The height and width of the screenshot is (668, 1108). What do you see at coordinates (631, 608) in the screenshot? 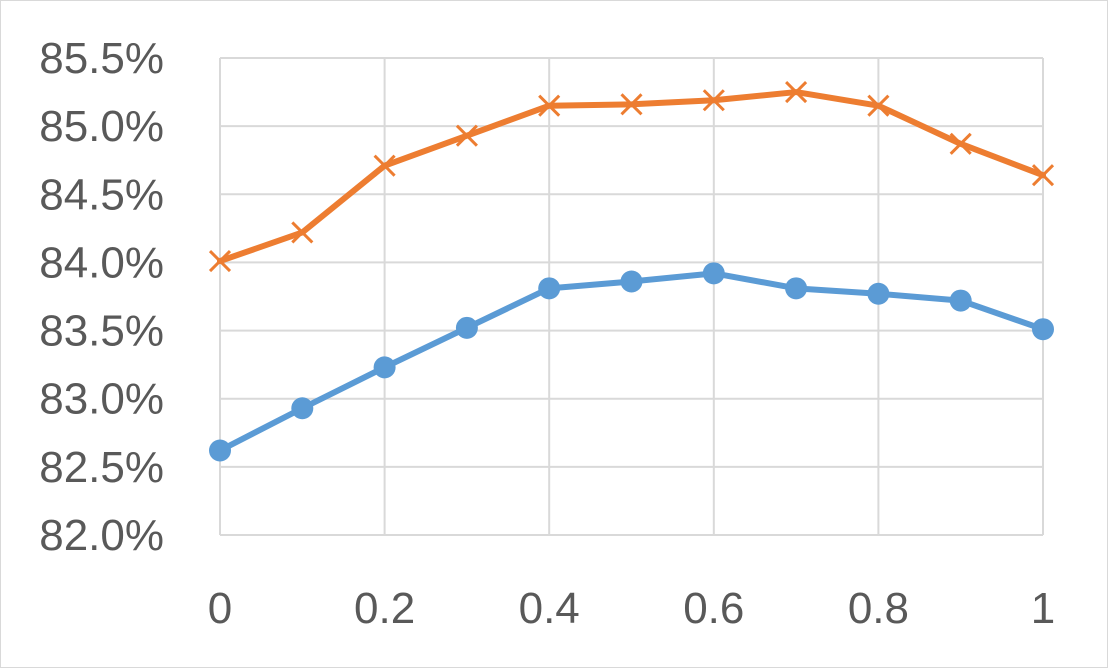
I see `x-axis: 0 0.2 0.4 0.6 0.8 1` at bounding box center [631, 608].